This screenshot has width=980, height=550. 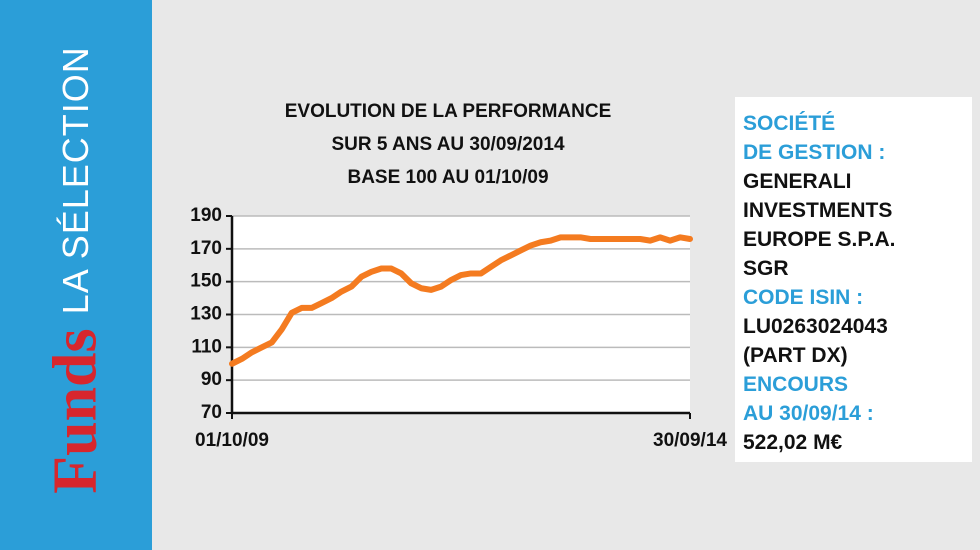 I want to click on info-label: ENCOURS, so click(x=796, y=384).